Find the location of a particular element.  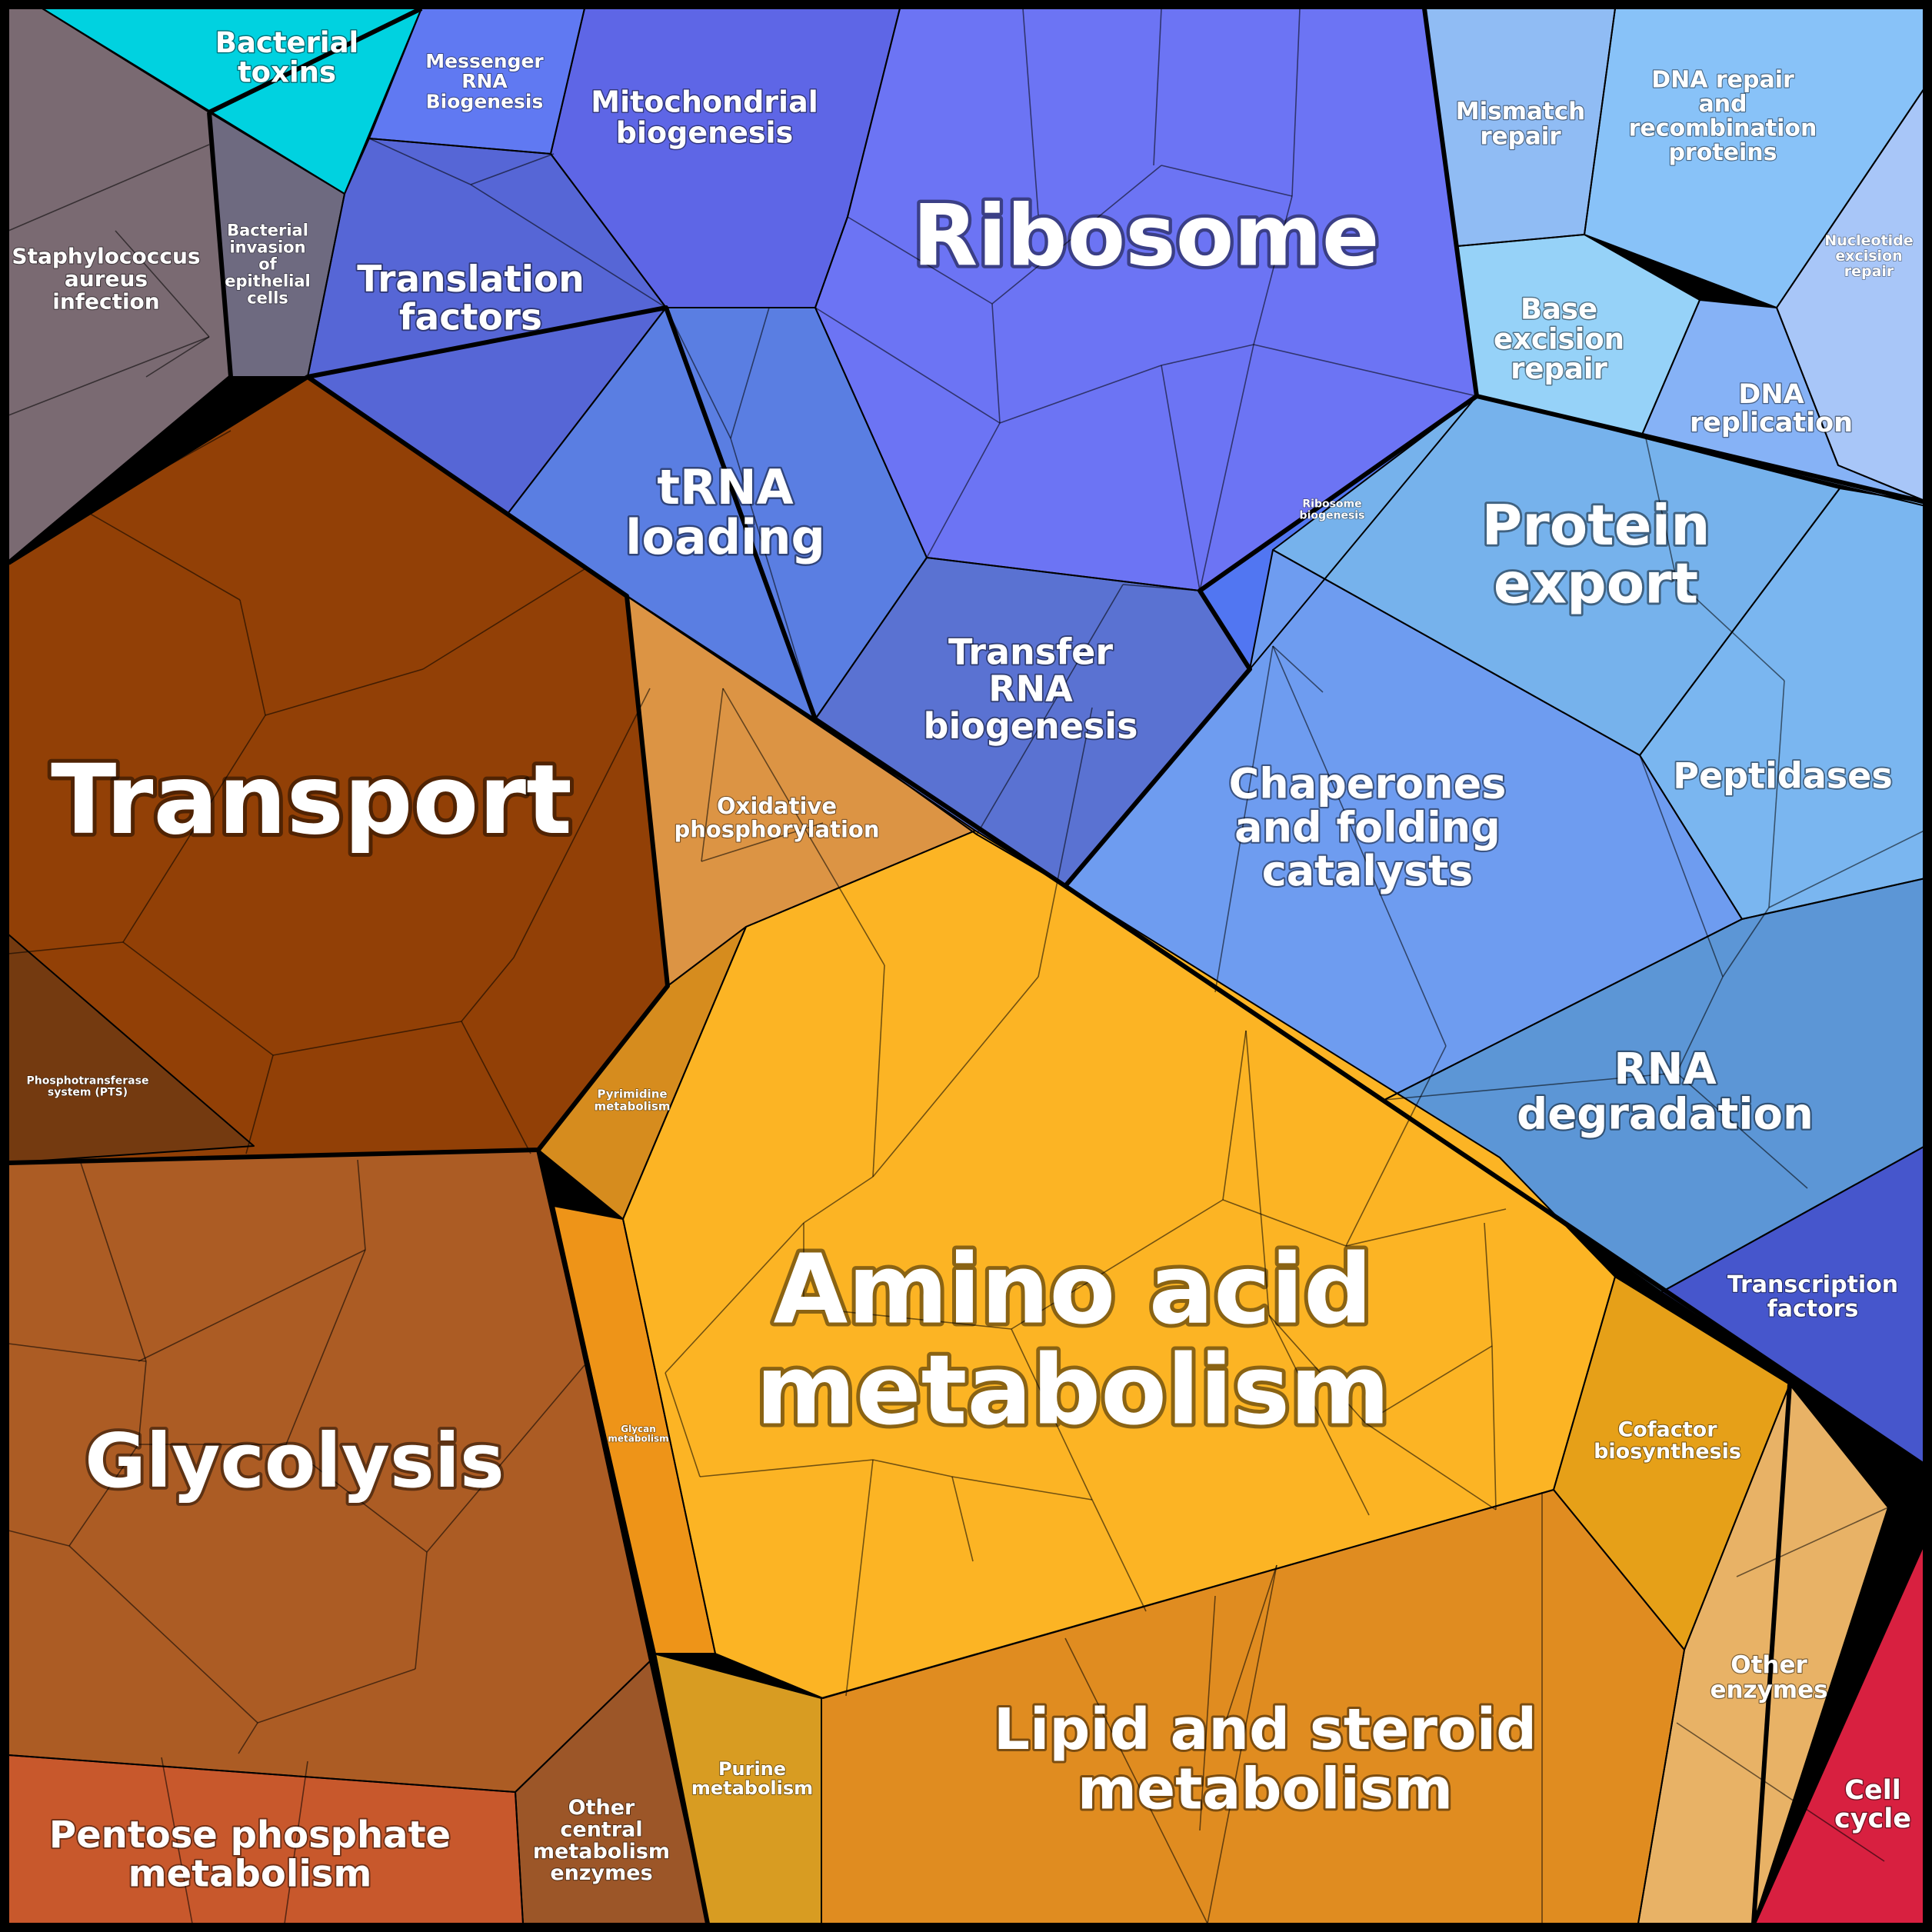

label-chaperones-and-folding-catalysts: Chaperones and folding catalysts is located at coordinates (1368, 827).